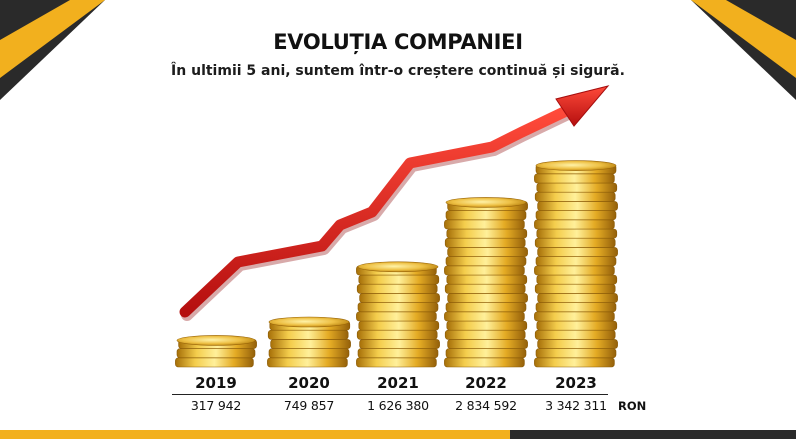  What do you see at coordinates (398, 405) in the screenshot?
I see `value-label-2021: 1 626 380` at bounding box center [398, 405].